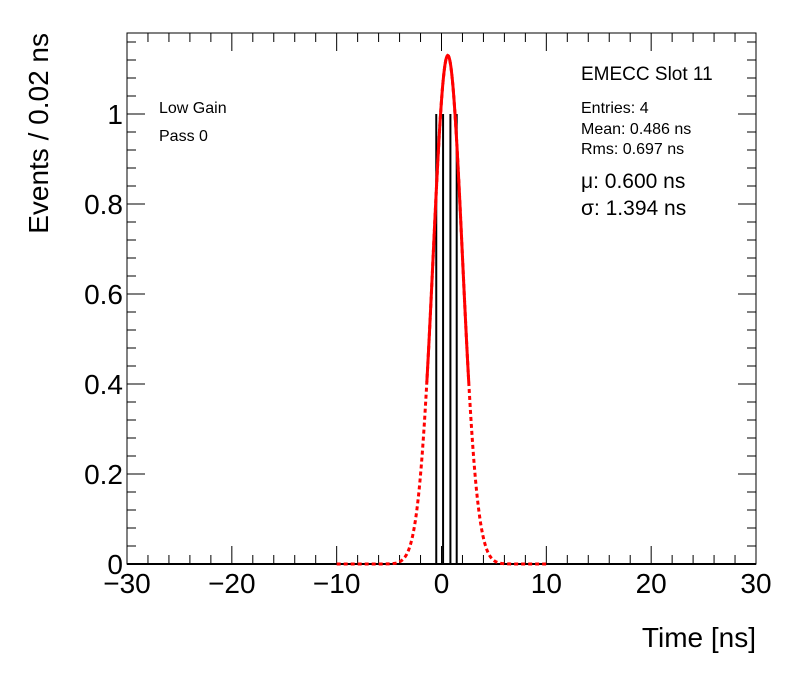 This screenshot has width=796, height=677. I want to click on y-tick-labels: 0 0.2 0.4 0.6 0.8 1, so click(103, 339).